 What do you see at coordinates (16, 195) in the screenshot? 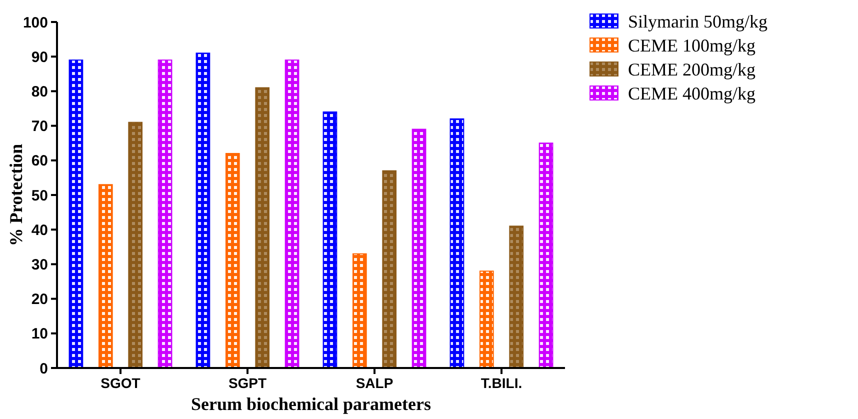
I see `y-axis-title: % Protection` at bounding box center [16, 195].